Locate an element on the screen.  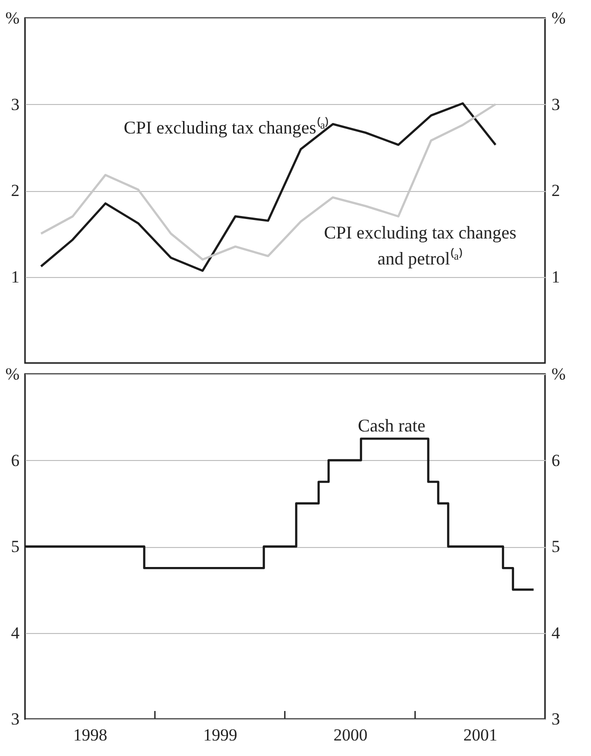
y2-tick-label: 2 is located at coordinates (556, 190).